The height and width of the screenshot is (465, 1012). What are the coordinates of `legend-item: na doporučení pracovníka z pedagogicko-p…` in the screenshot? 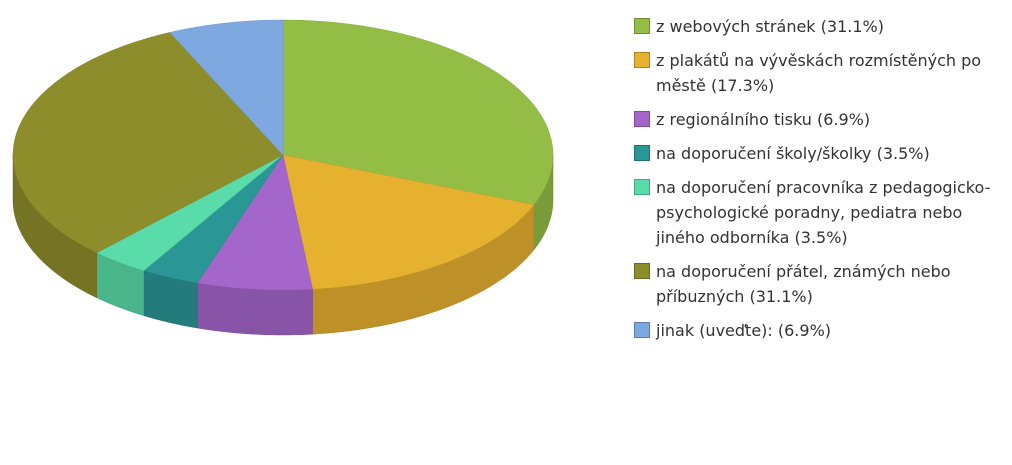 It's located at (820, 212).